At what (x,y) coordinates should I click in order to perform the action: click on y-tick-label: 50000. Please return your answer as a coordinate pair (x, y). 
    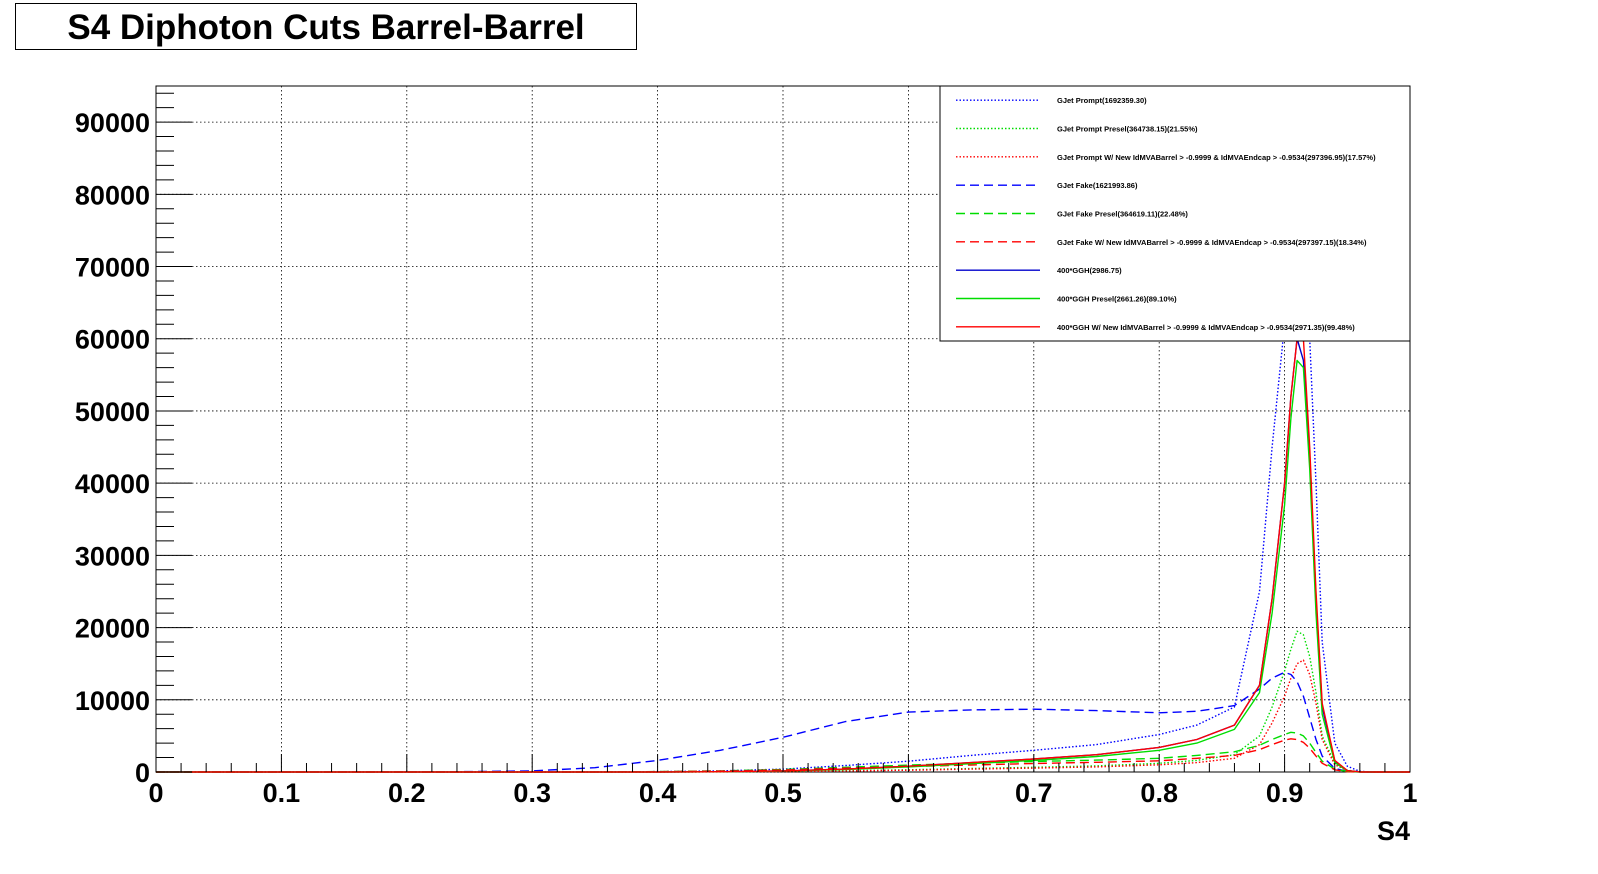
    Looking at the image, I should click on (112, 412).